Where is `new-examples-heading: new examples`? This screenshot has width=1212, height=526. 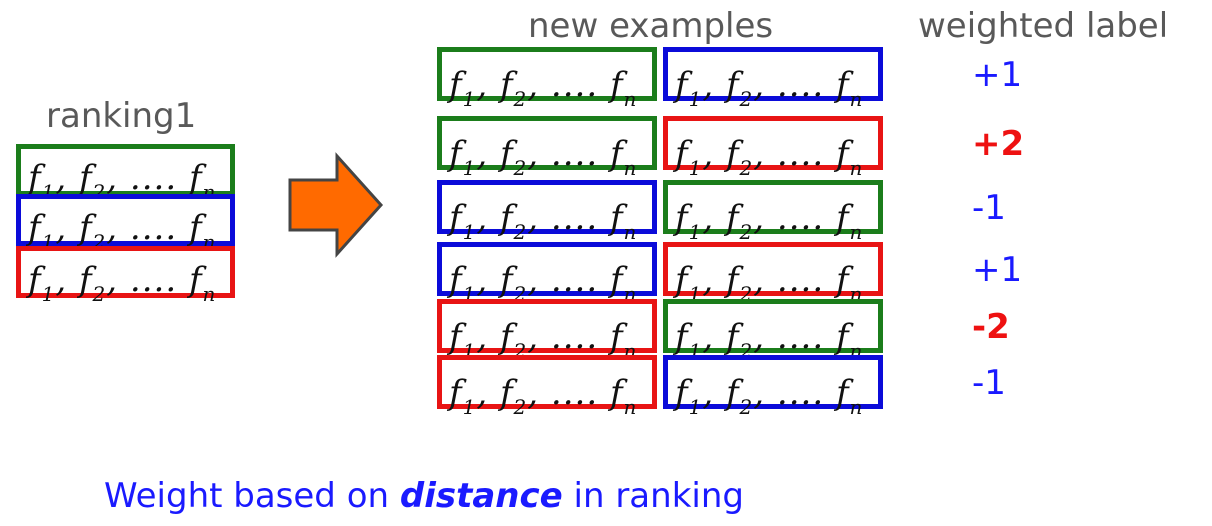
new-examples-heading: new examples is located at coordinates (651, 26).